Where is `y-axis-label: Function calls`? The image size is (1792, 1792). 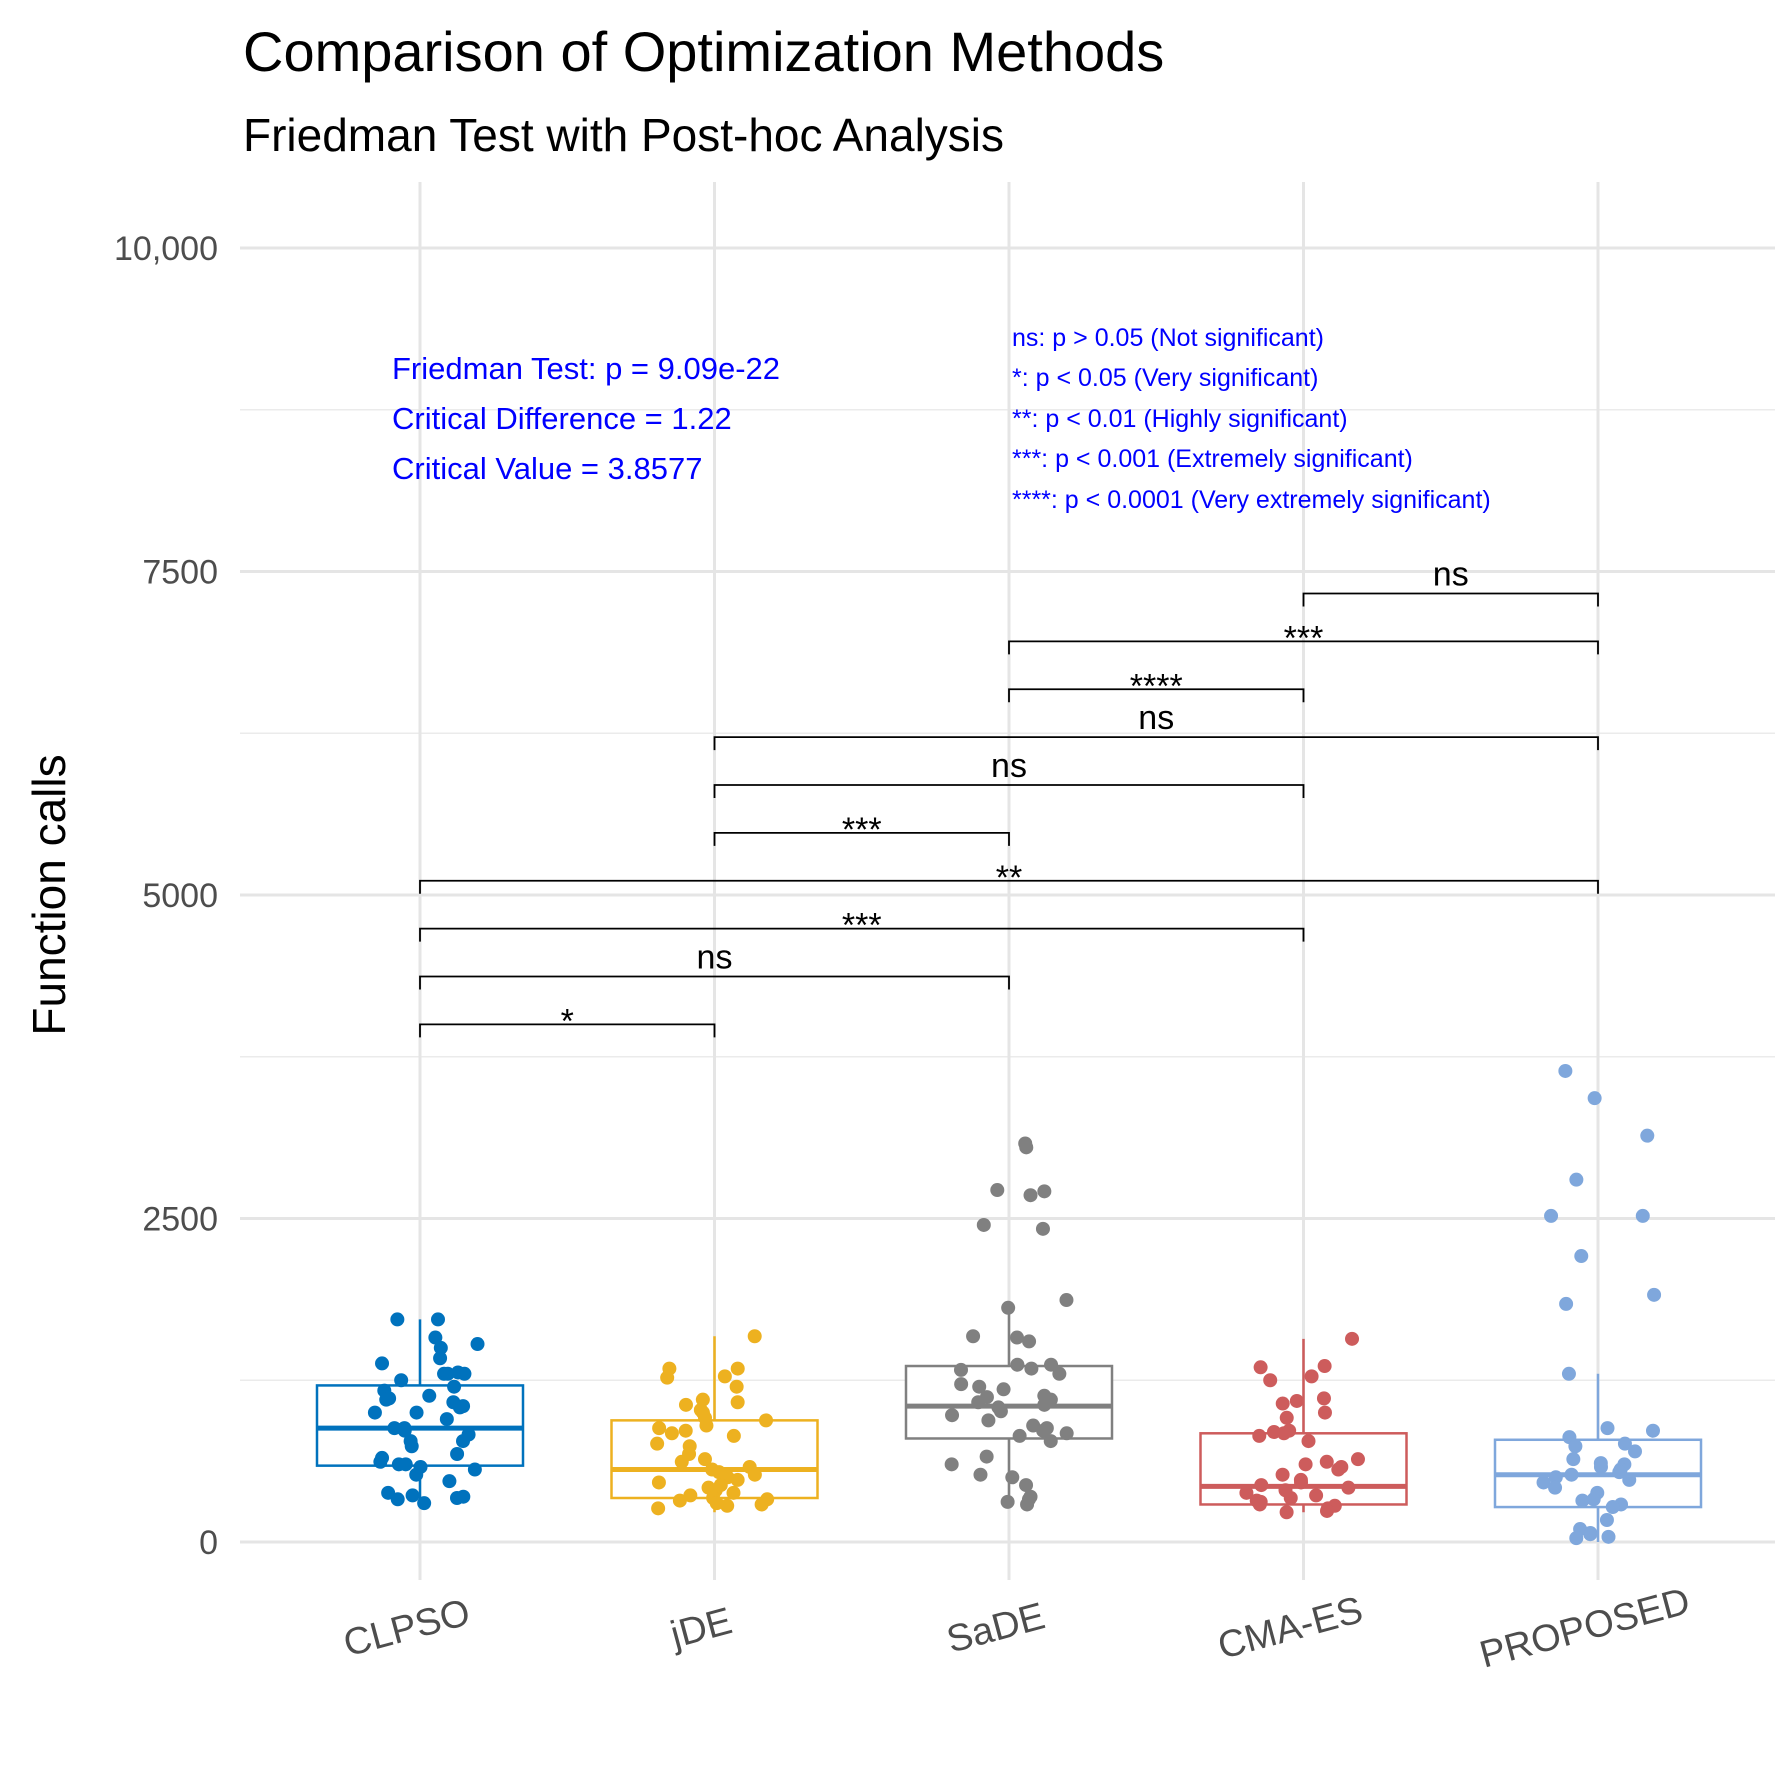
y-axis-label: Function calls is located at coordinates (49, 894).